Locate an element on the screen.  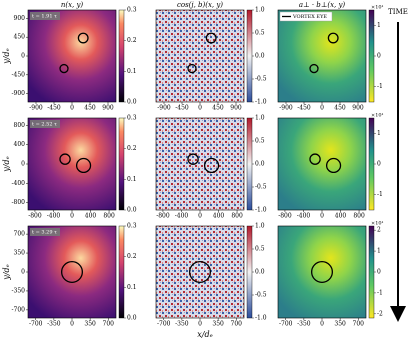
colorbar-tick-label: 0.3 is located at coordinates (132, 226).